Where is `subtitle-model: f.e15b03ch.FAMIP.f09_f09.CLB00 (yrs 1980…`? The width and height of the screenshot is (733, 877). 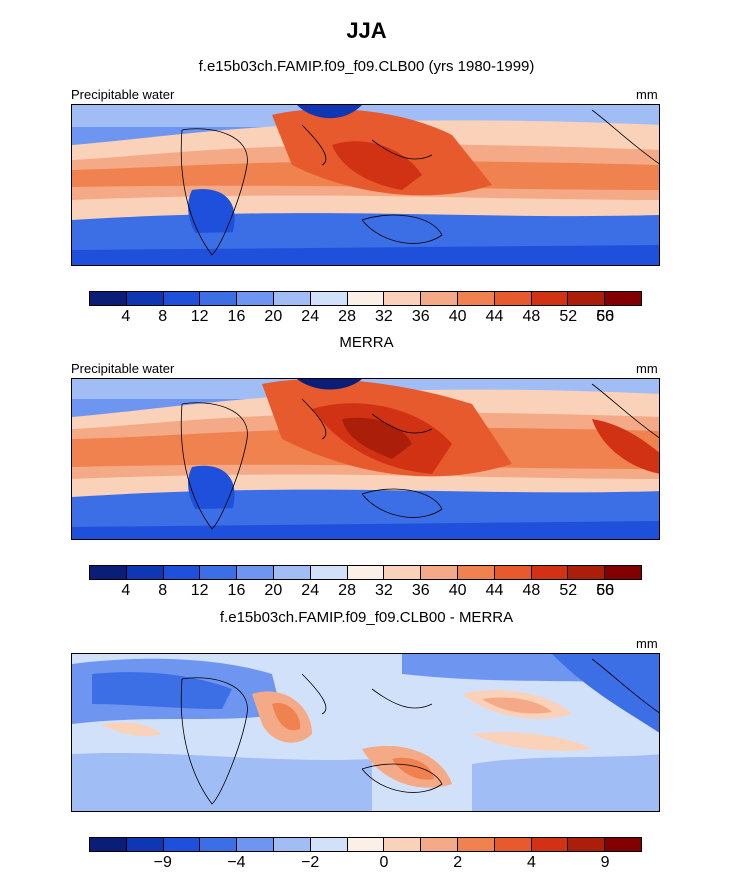 subtitle-model: f.e15b03ch.FAMIP.f09_f09.CLB00 (yrs 1980… is located at coordinates (366, 66).